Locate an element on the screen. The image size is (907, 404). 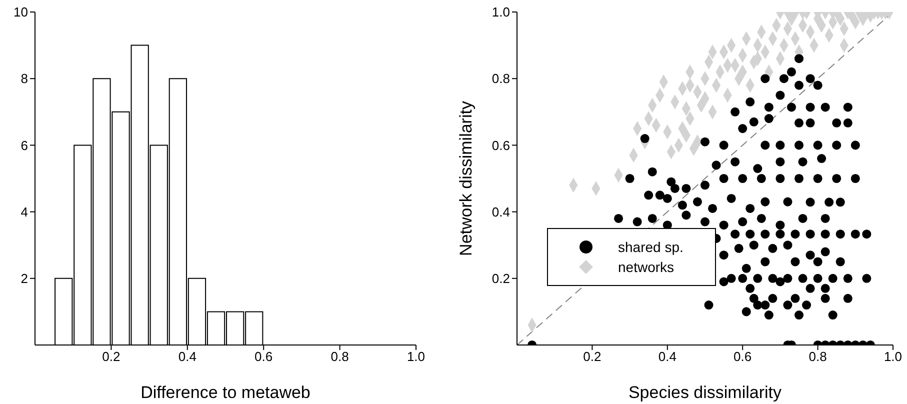
y-tick-label: 0.6 is located at coordinates (501, 145).